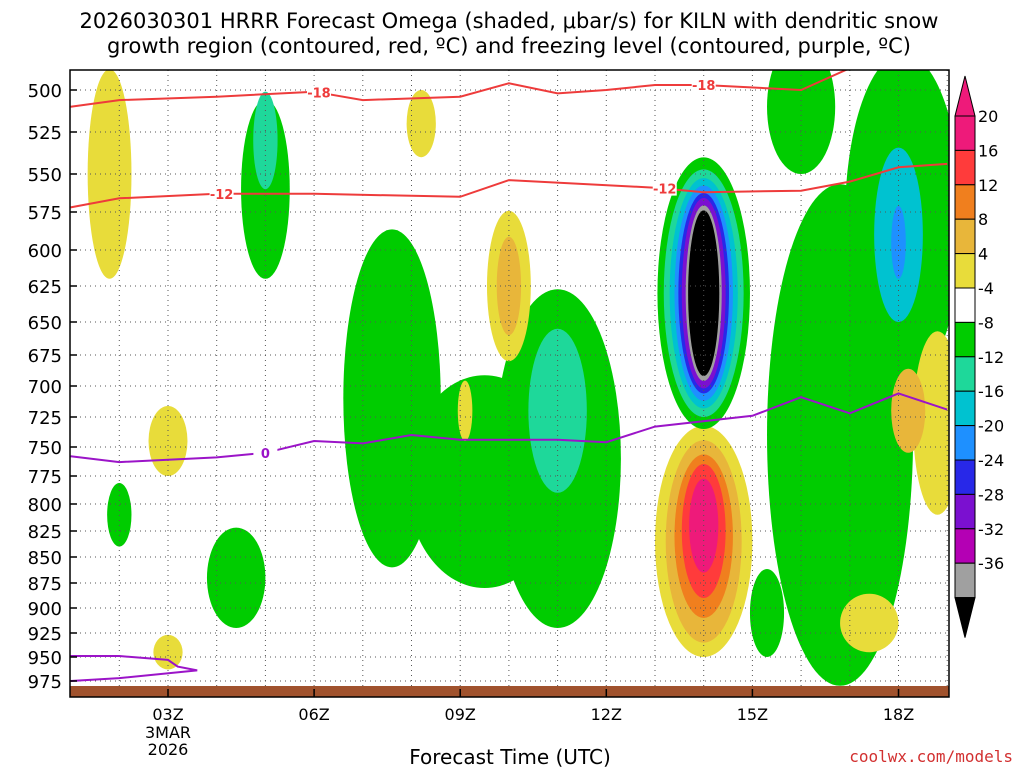  What do you see at coordinates (983, 219) in the screenshot?
I see `colorbar-label-8: 8` at bounding box center [983, 219].